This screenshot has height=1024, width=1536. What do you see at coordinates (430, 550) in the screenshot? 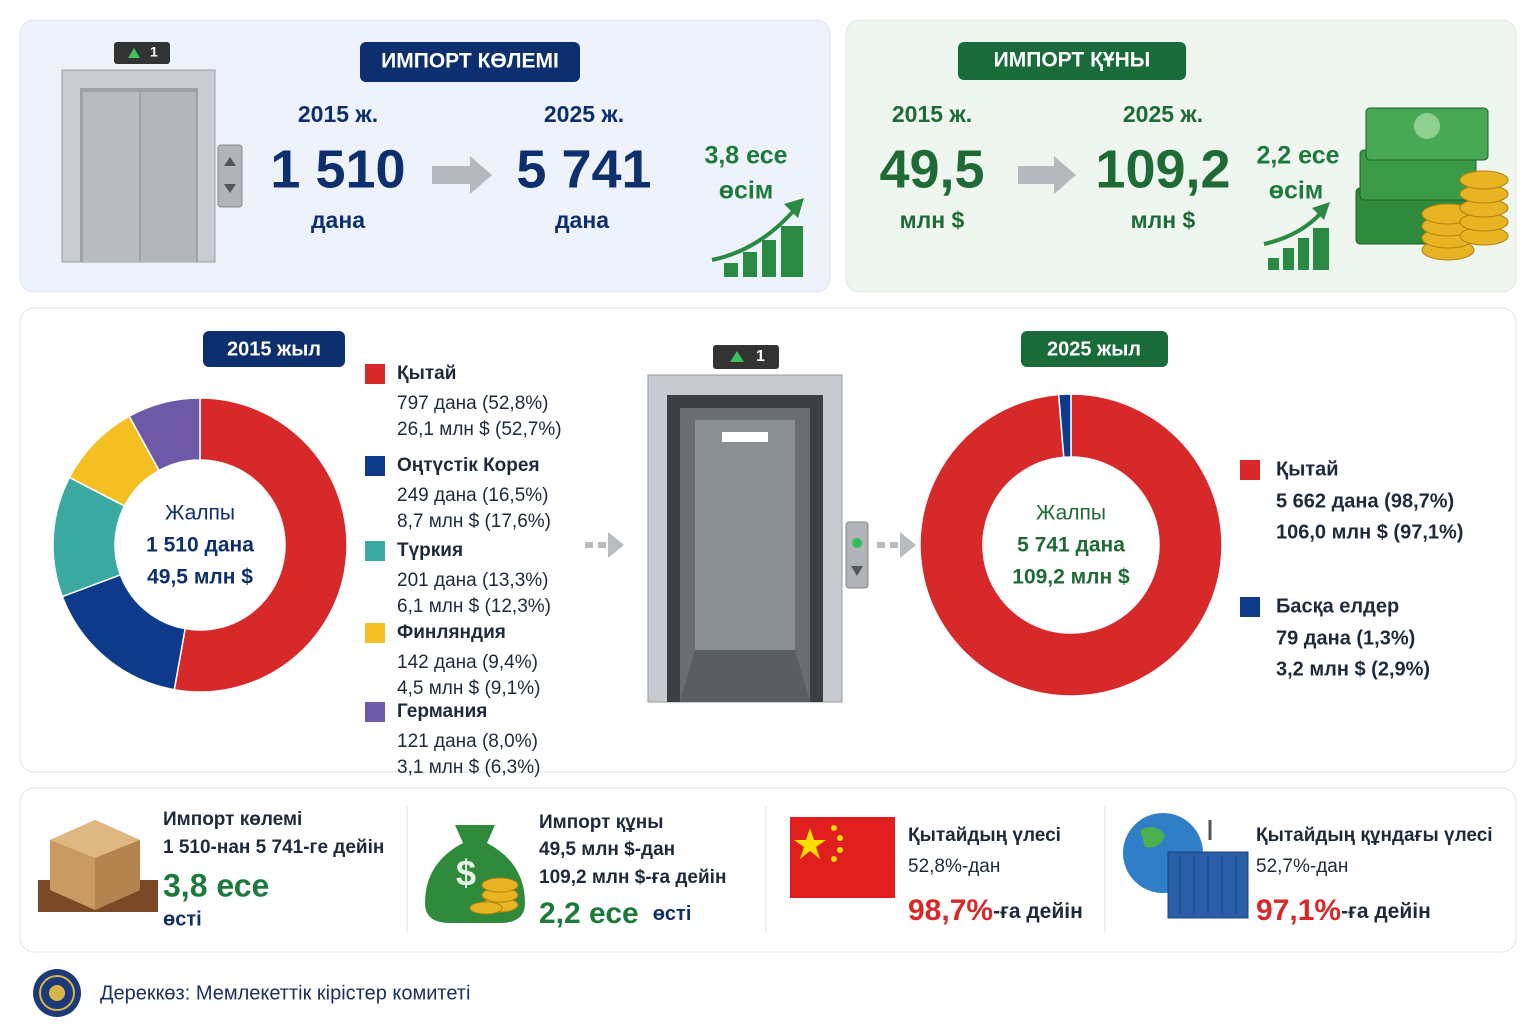
I see `legend-label: Түркия` at bounding box center [430, 550].